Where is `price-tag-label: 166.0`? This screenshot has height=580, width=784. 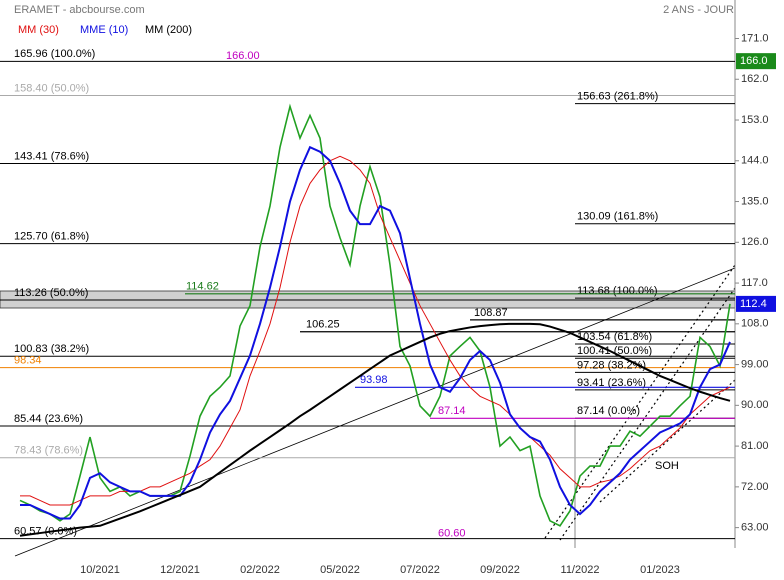 price-tag-label: 166.0 is located at coordinates (754, 61).